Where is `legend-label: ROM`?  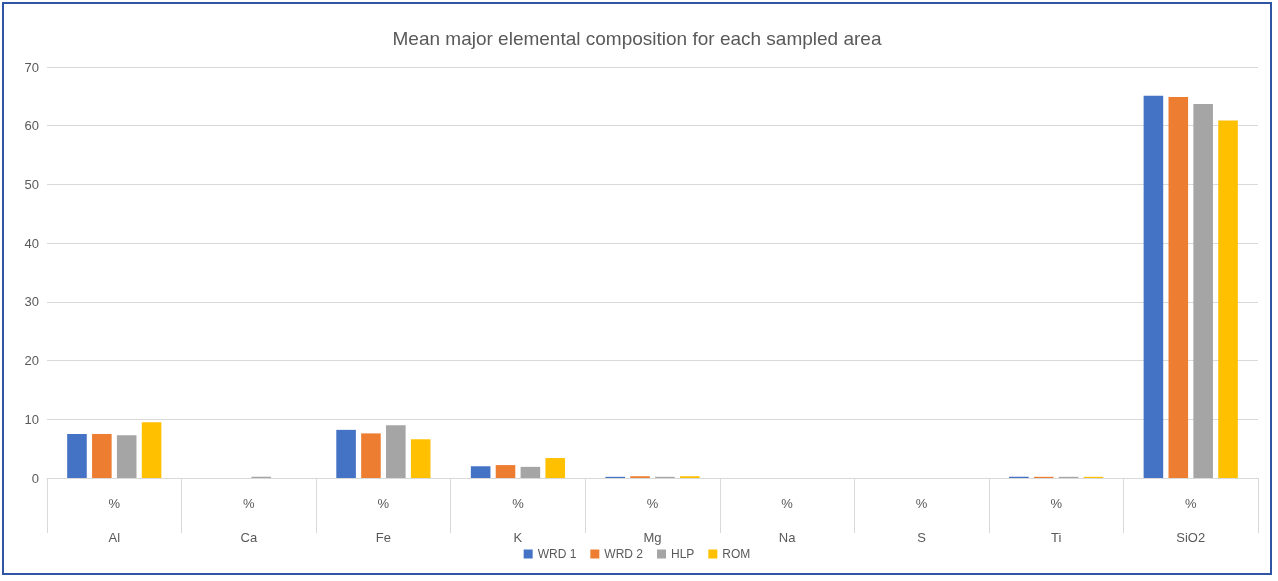 legend-label: ROM is located at coordinates (736, 554).